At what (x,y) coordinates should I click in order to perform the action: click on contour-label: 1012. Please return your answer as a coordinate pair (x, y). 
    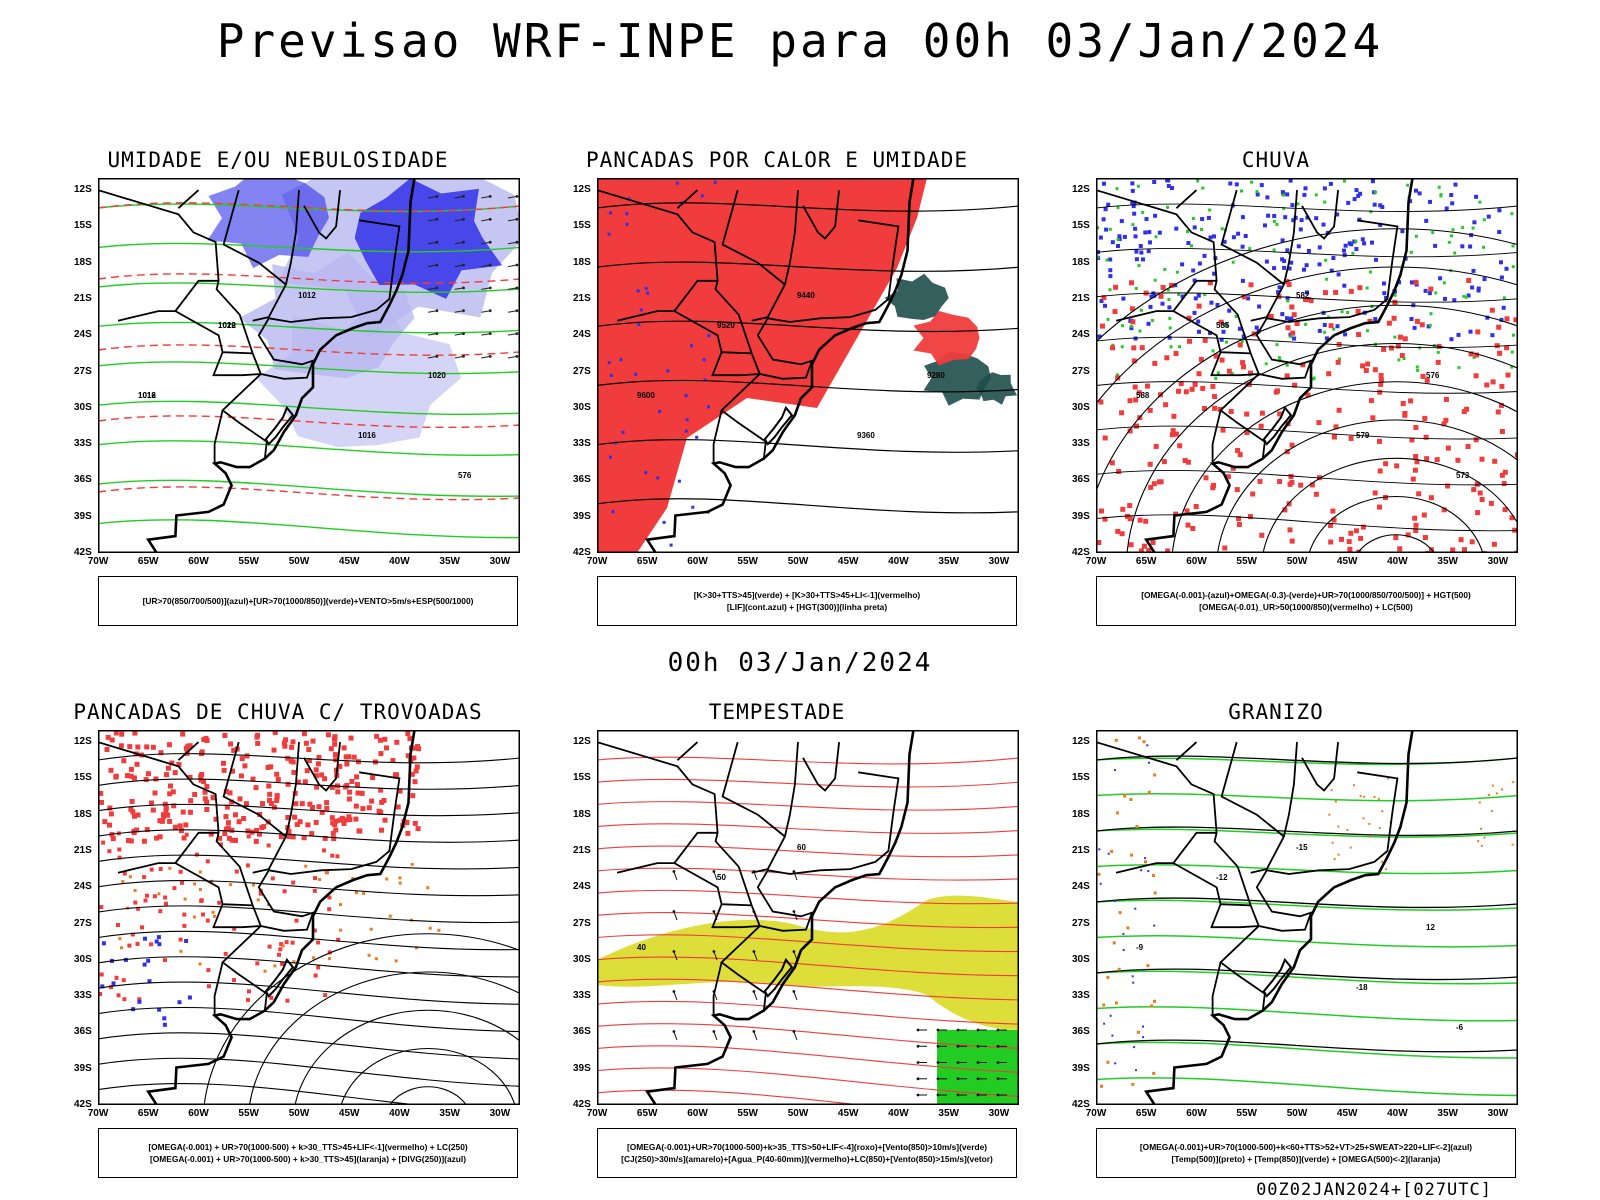
    Looking at the image, I should click on (147, 395).